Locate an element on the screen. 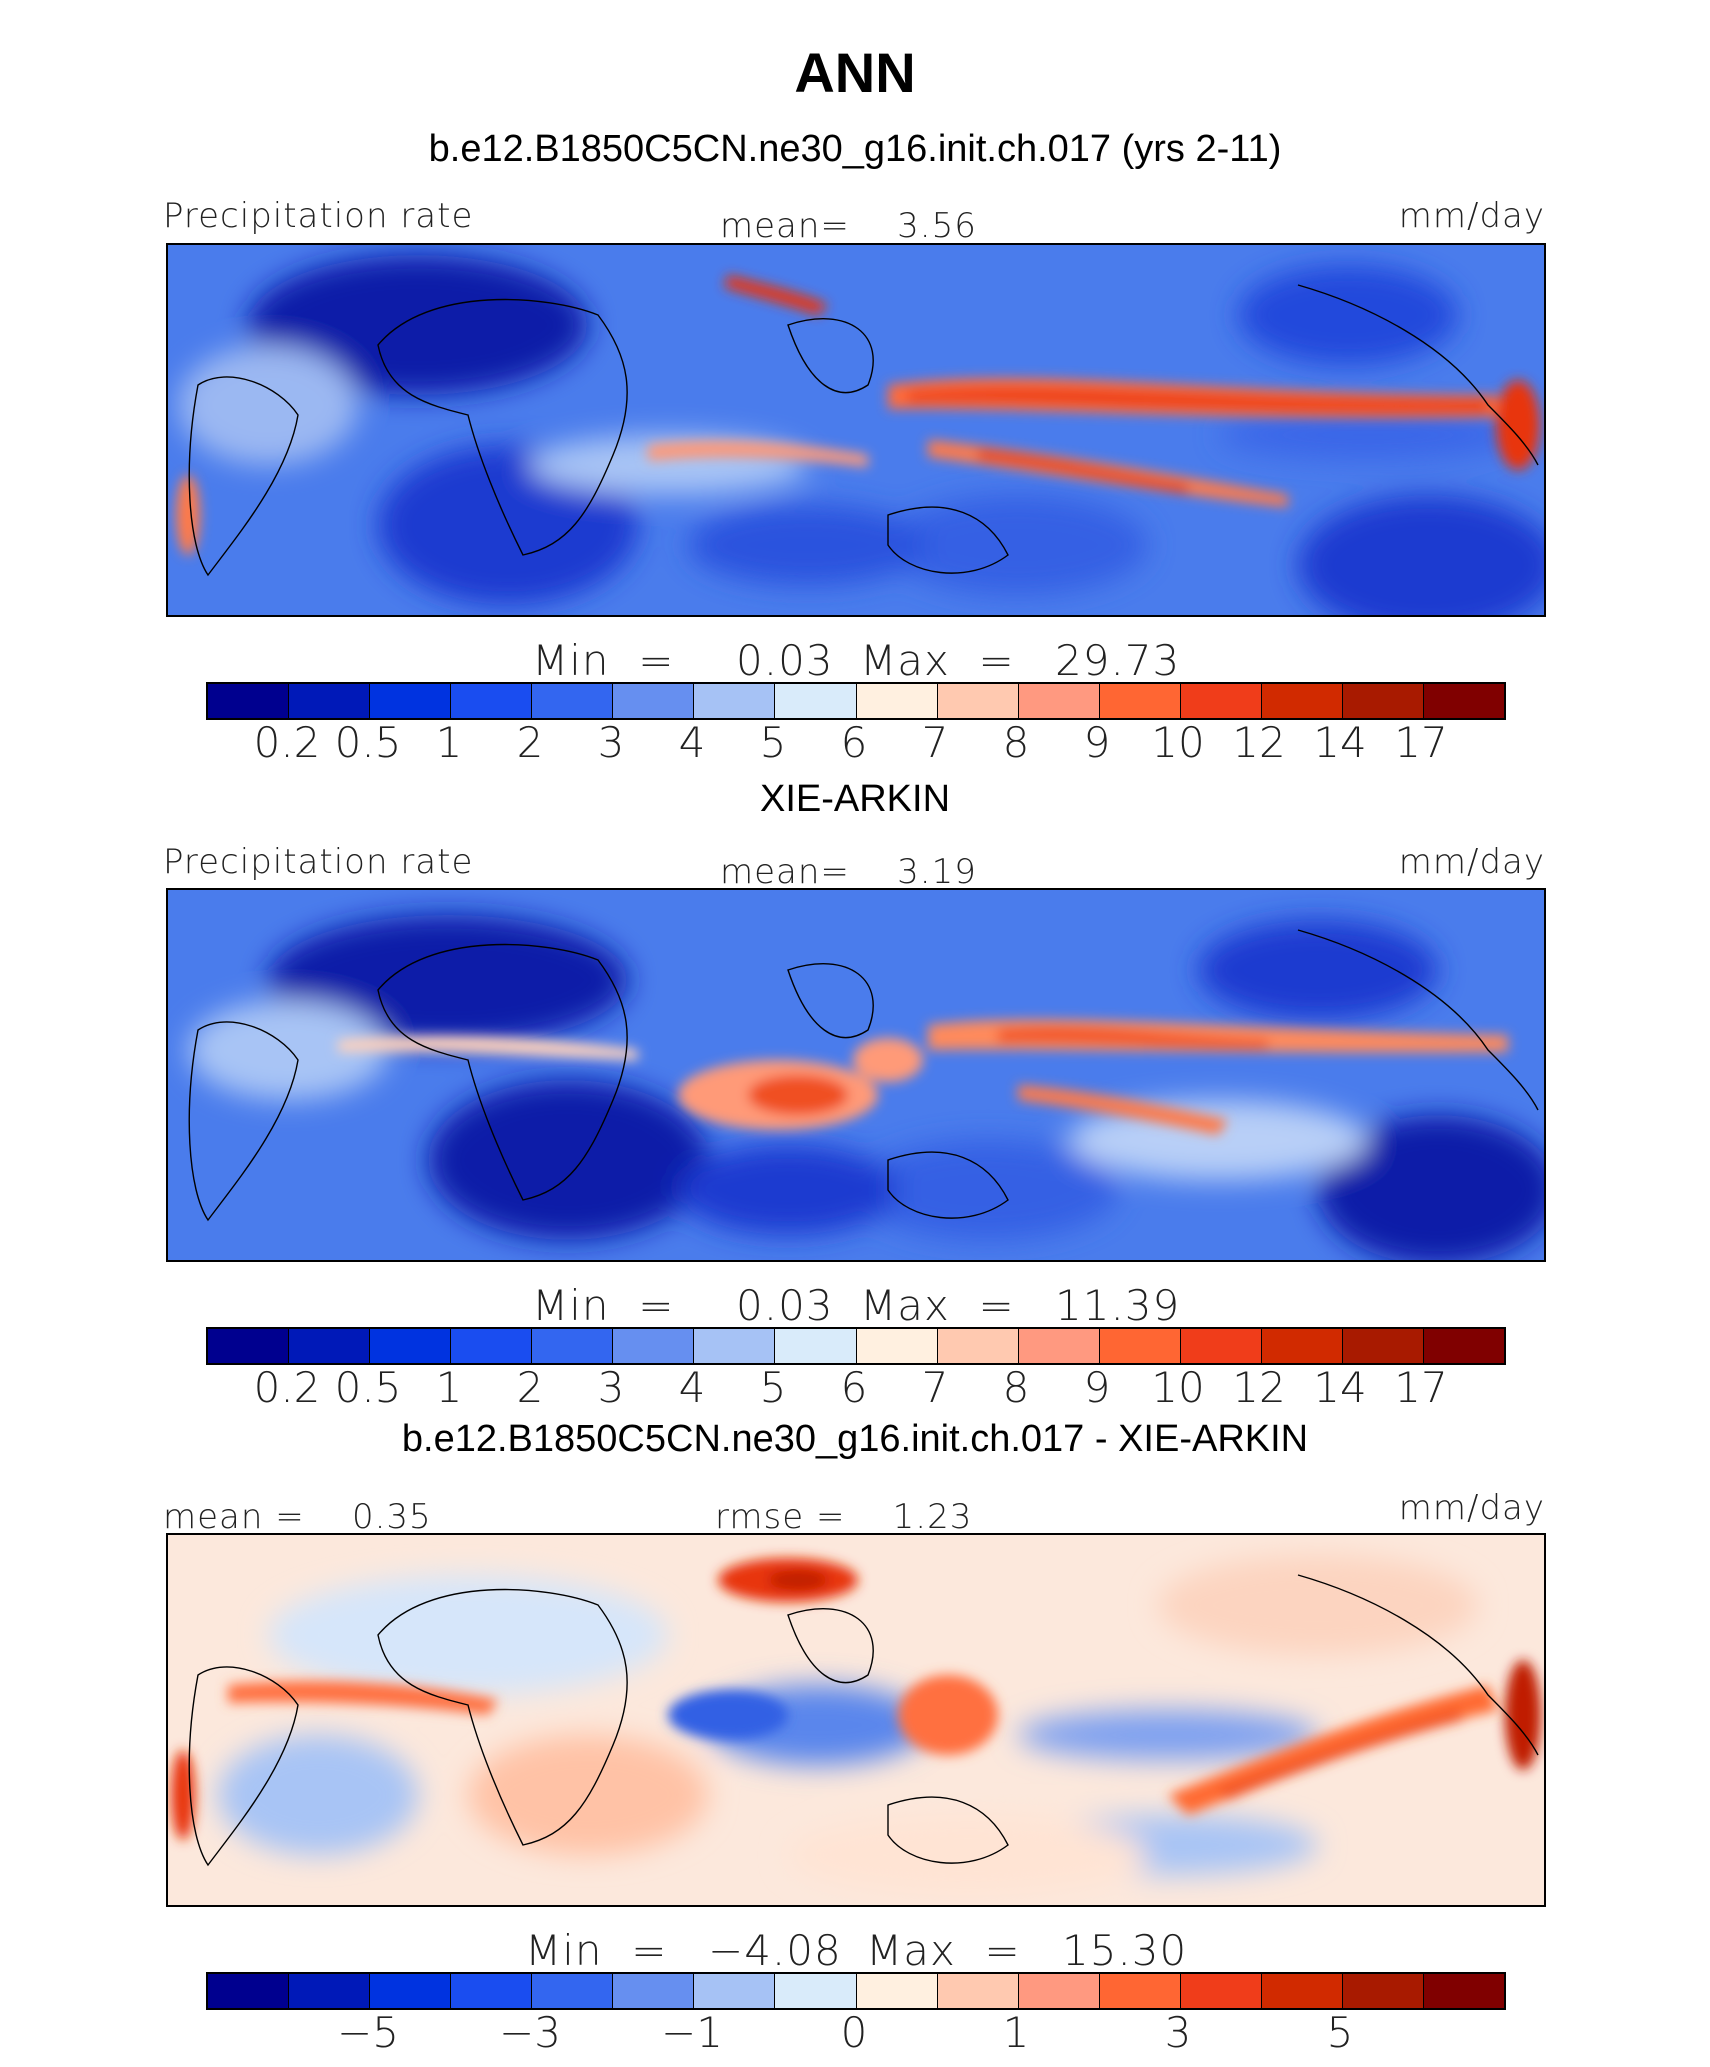  panel-1-colorbar is located at coordinates (856, 701).